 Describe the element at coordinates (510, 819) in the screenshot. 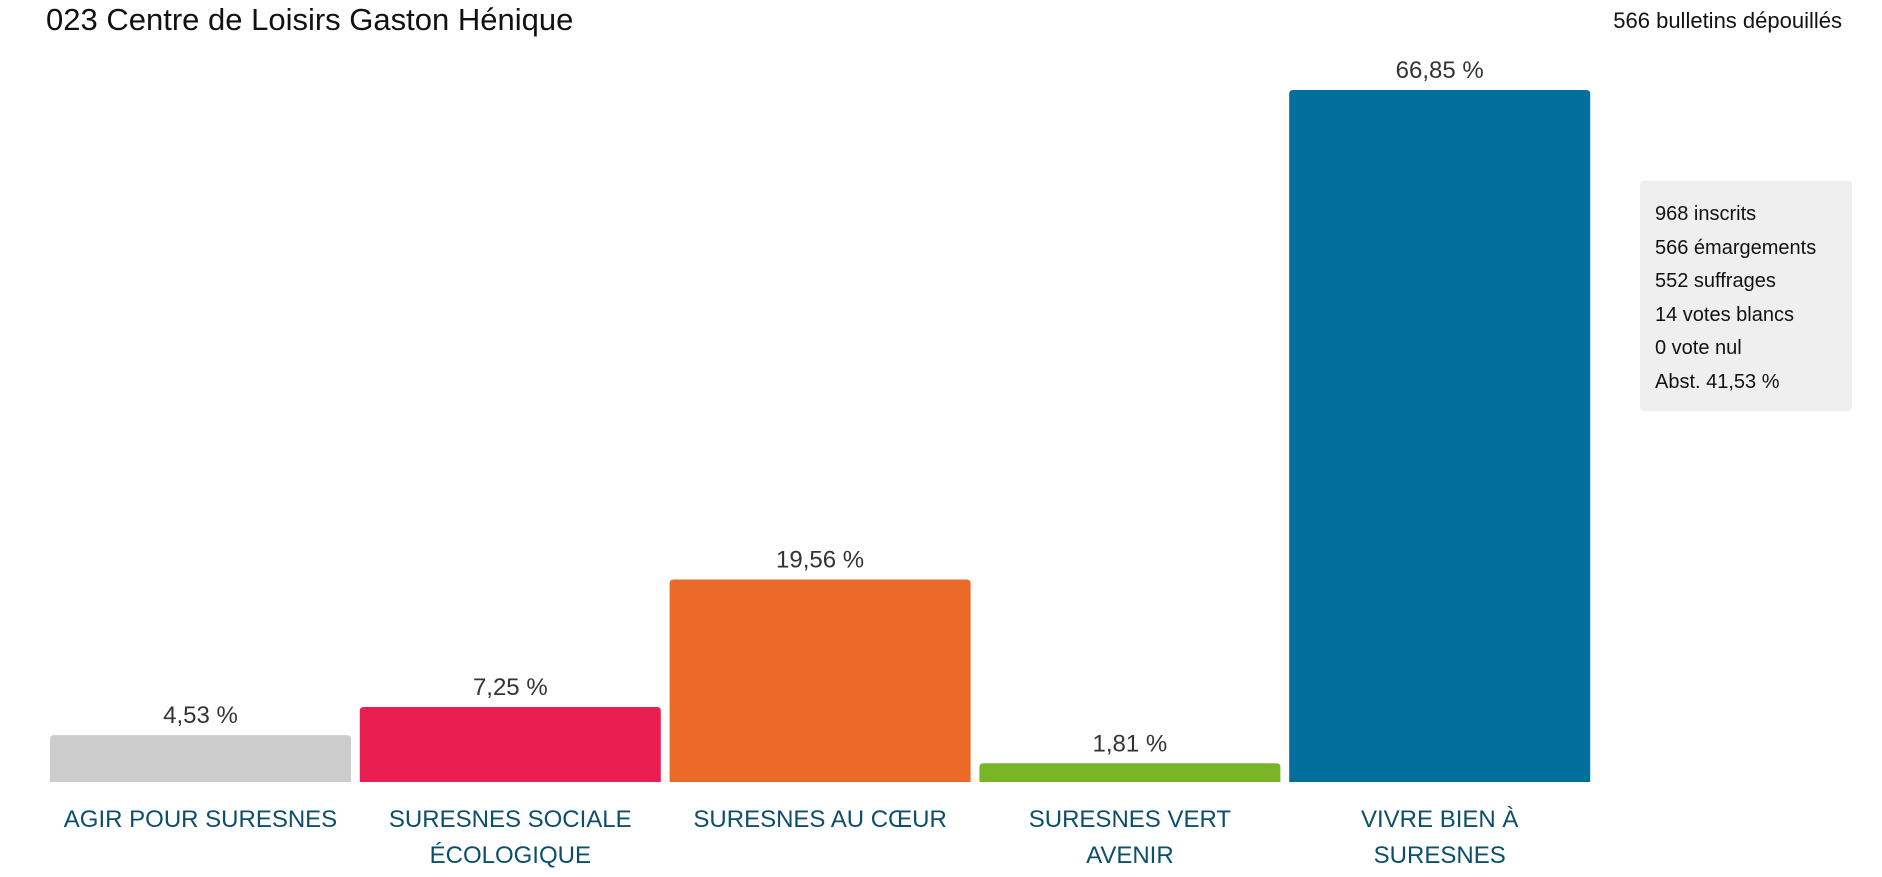

I see `category-label: SURESNES SOCIALE` at that location.